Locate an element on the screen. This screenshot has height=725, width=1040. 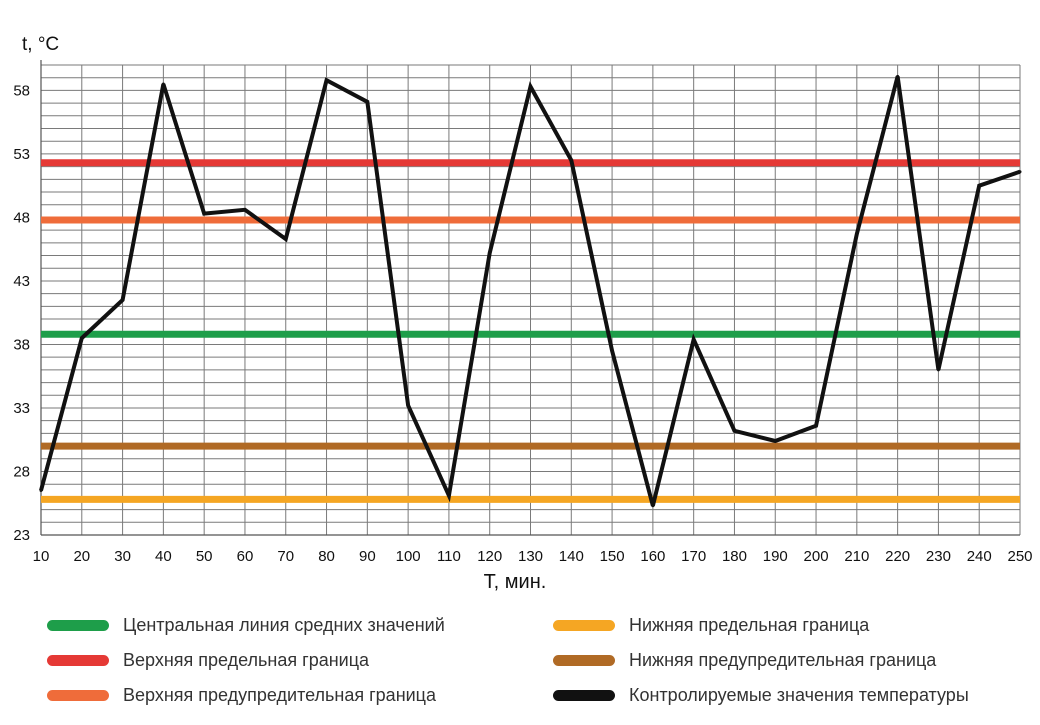
x-tick-label: 140 is located at coordinates (571, 556).